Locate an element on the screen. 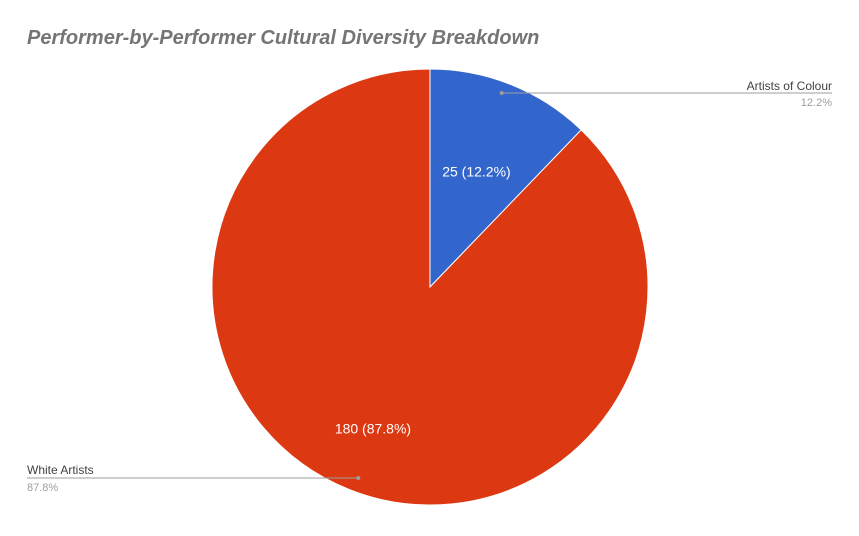  callout-percent-white-artists: 87.8% is located at coordinates (42, 488).